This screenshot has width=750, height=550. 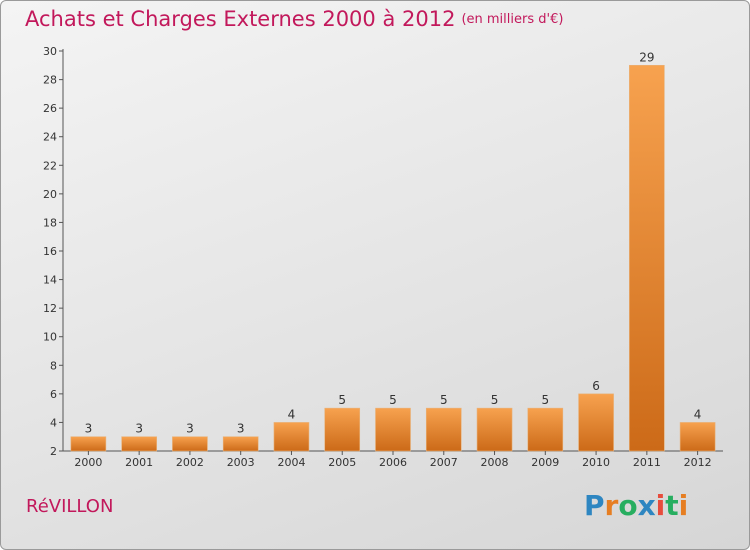 I want to click on logo-letter: r, so click(x=611, y=505).